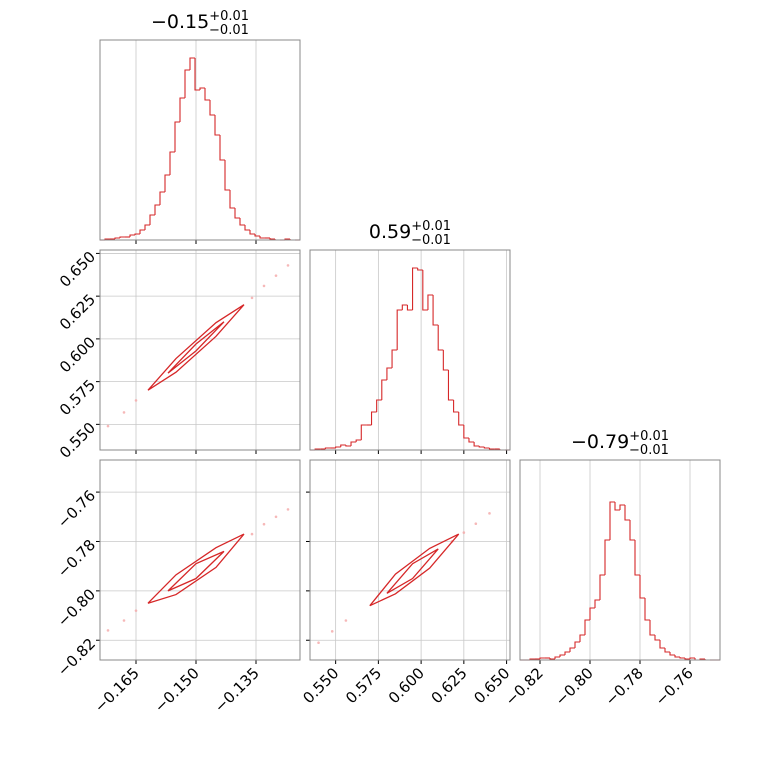 Image resolution: width=760 pixels, height=760 pixels. I want to click on y-tick-label: 0.625, so click(77, 311).